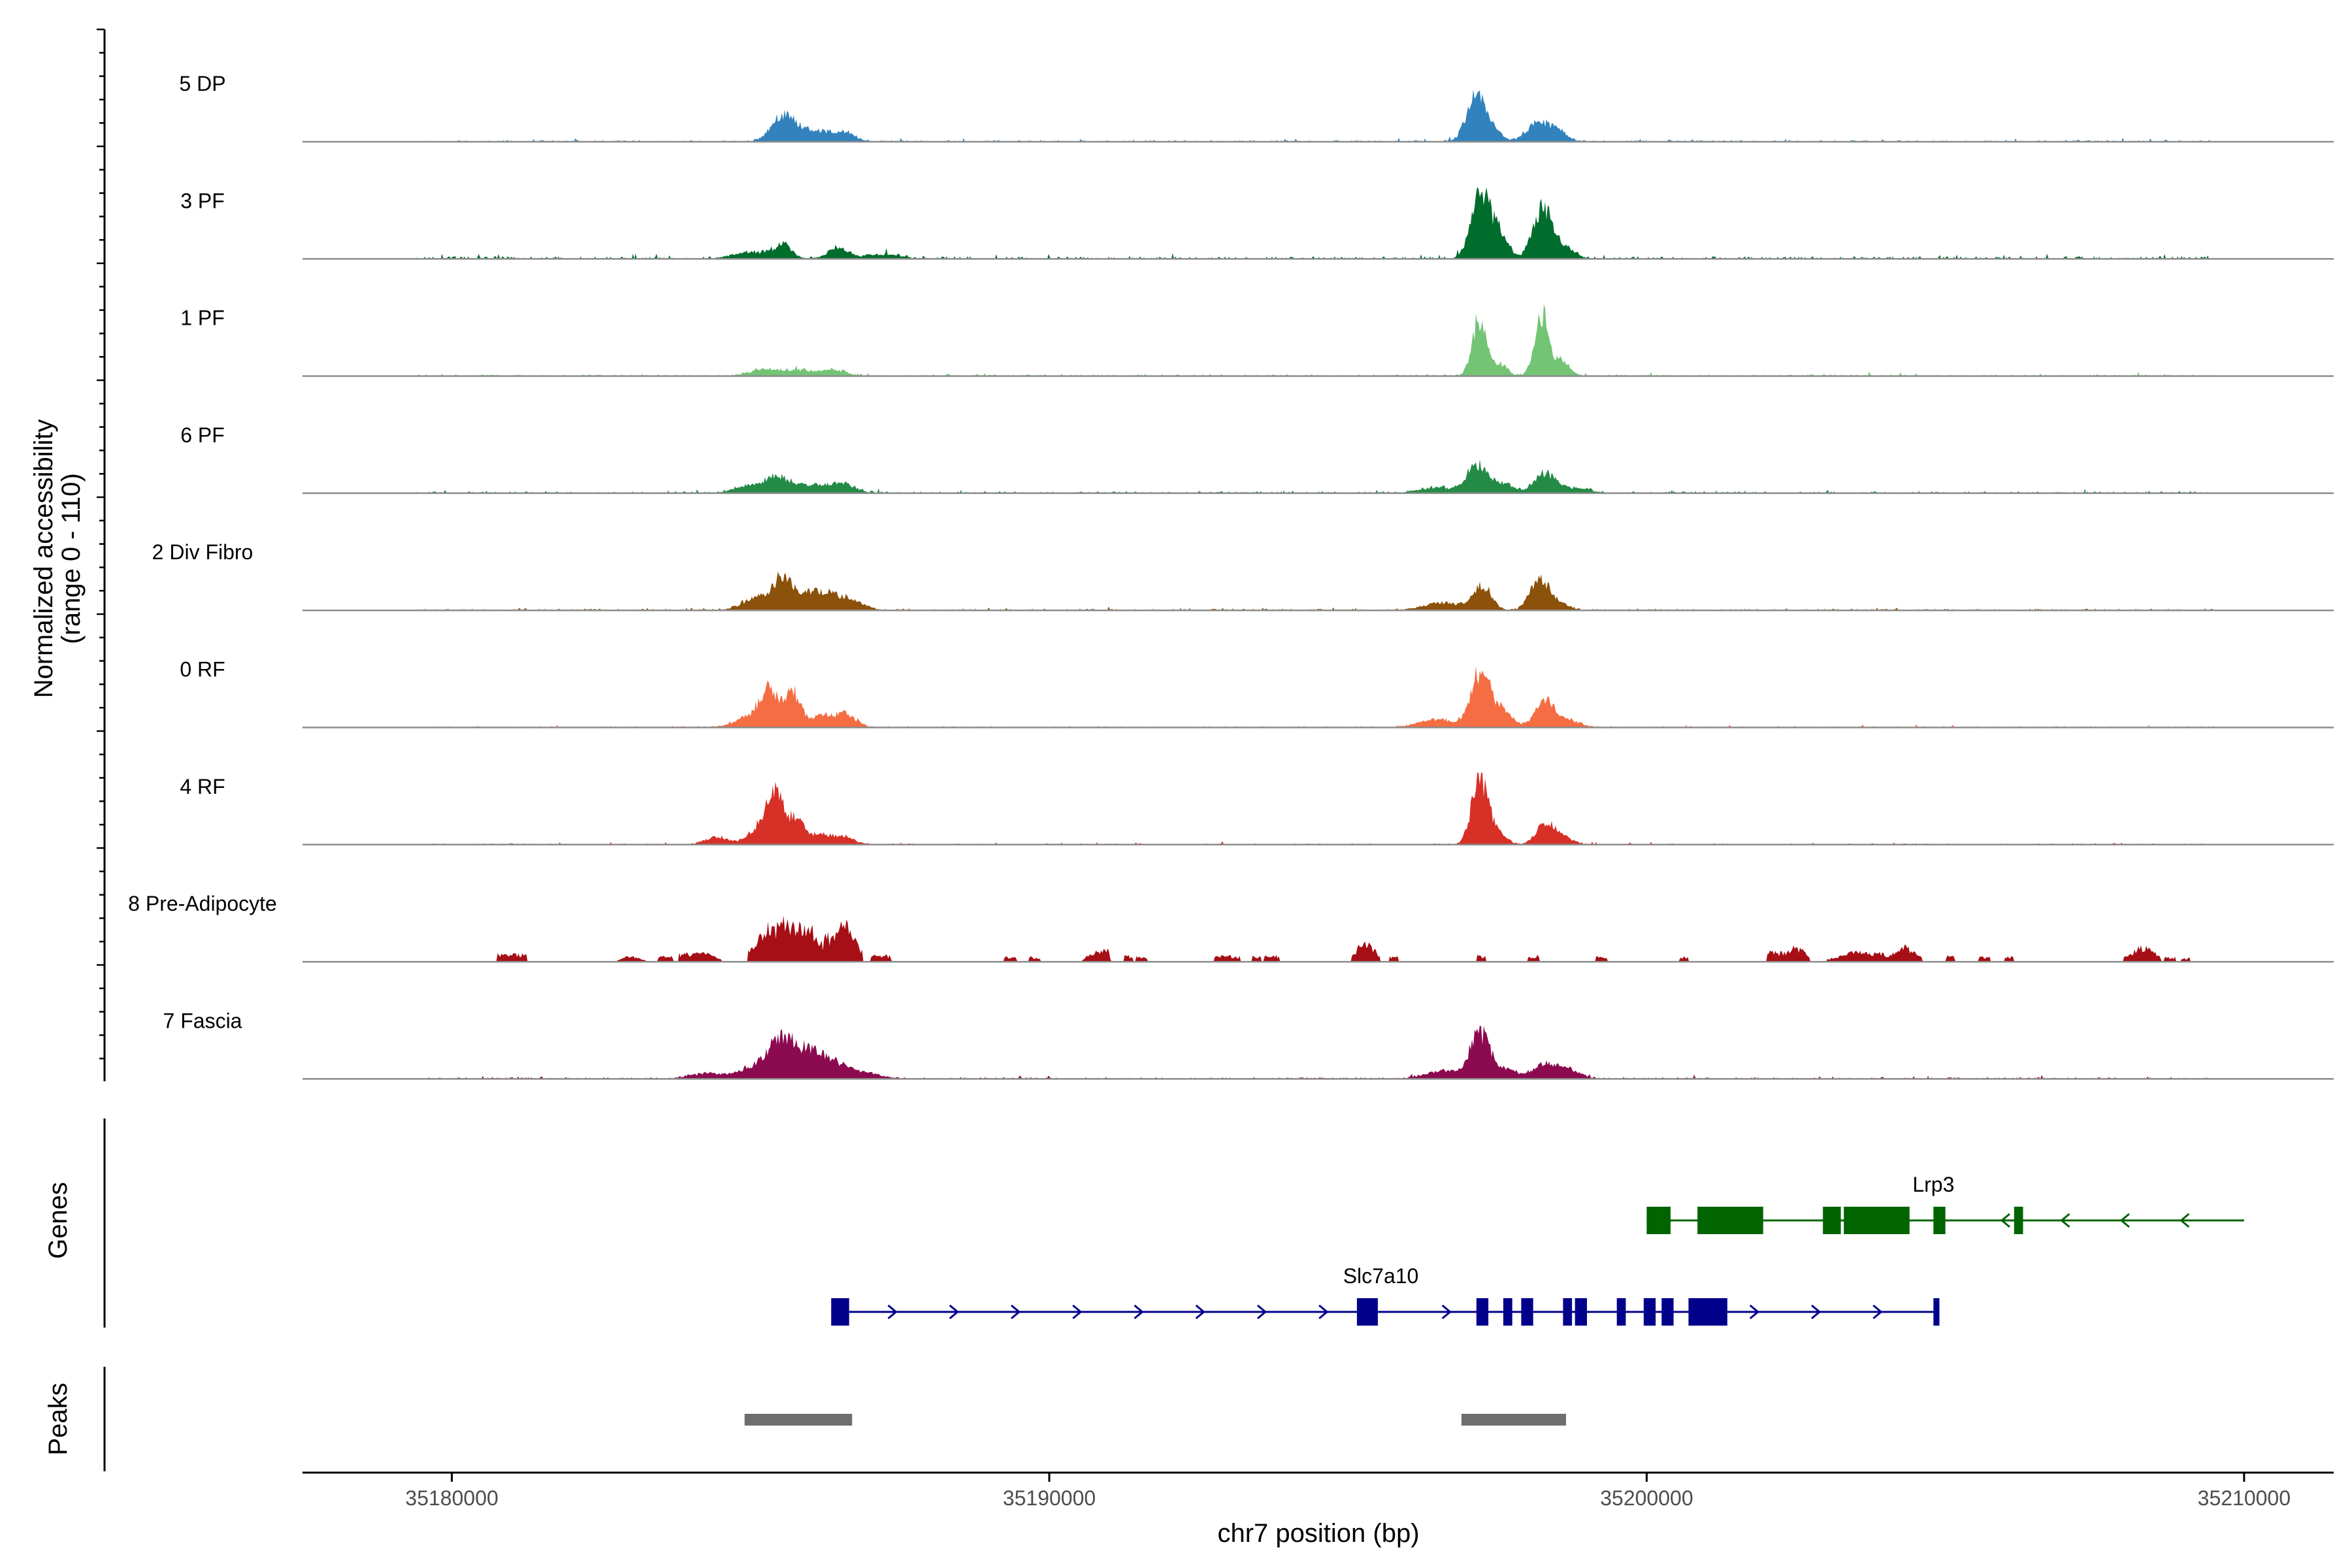 The width and height of the screenshot is (2352, 1568). What do you see at coordinates (202, 435) in the screenshot?
I see `track-label: 6 PF` at bounding box center [202, 435].